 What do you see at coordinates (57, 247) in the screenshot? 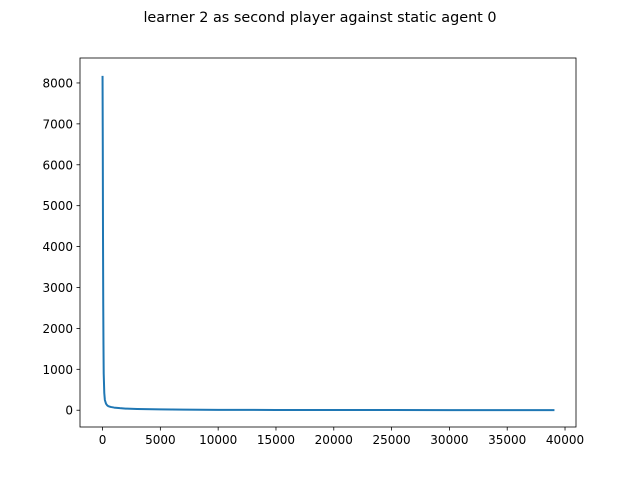
I see `y-tick-label: 4000` at bounding box center [57, 247].